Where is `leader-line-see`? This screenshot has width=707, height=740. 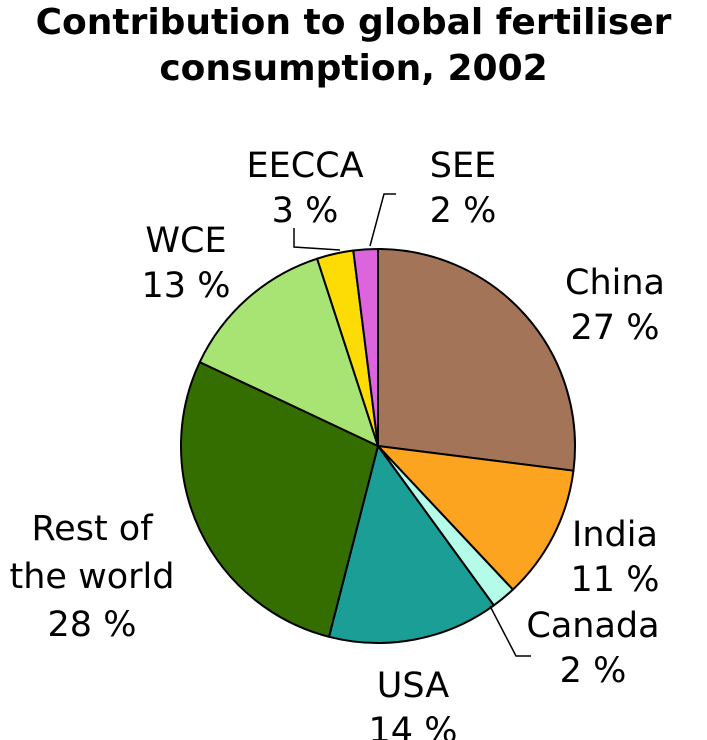 leader-line-see is located at coordinates (382, 220).